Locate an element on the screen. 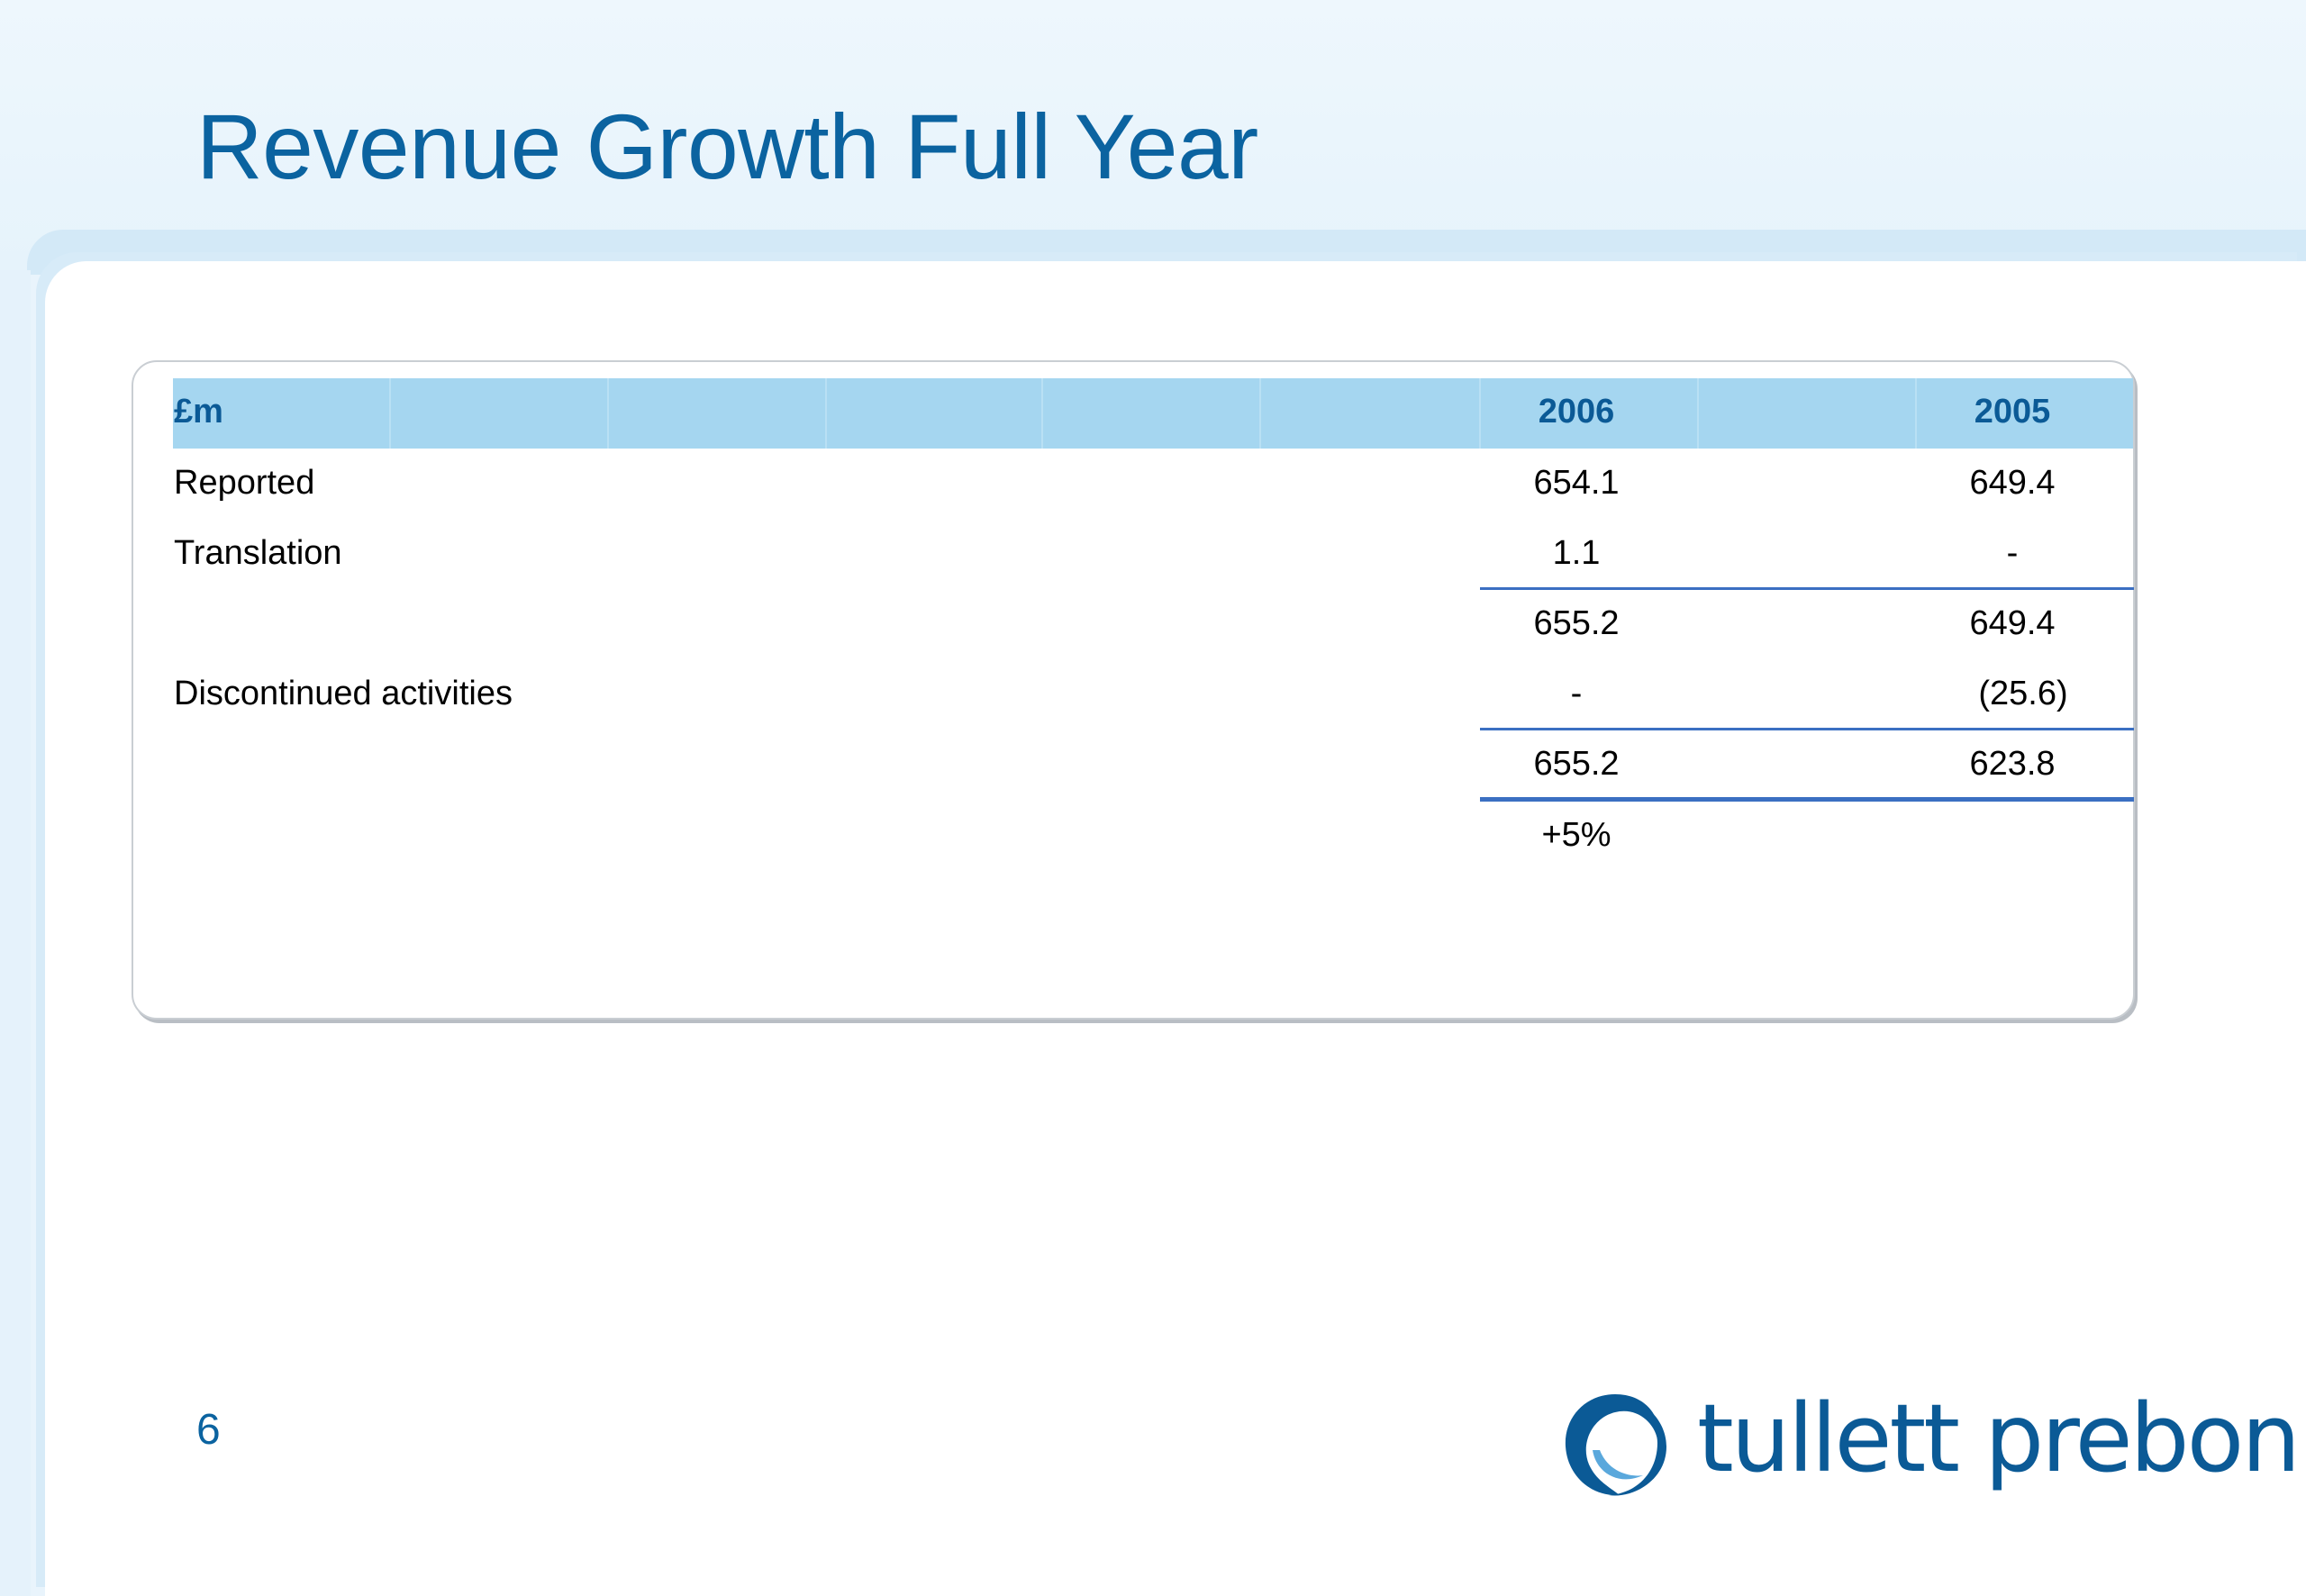 Image resolution: width=2306 pixels, height=1596 pixels. logo-wordmark: tullett prebon is located at coordinates (1999, 1438).